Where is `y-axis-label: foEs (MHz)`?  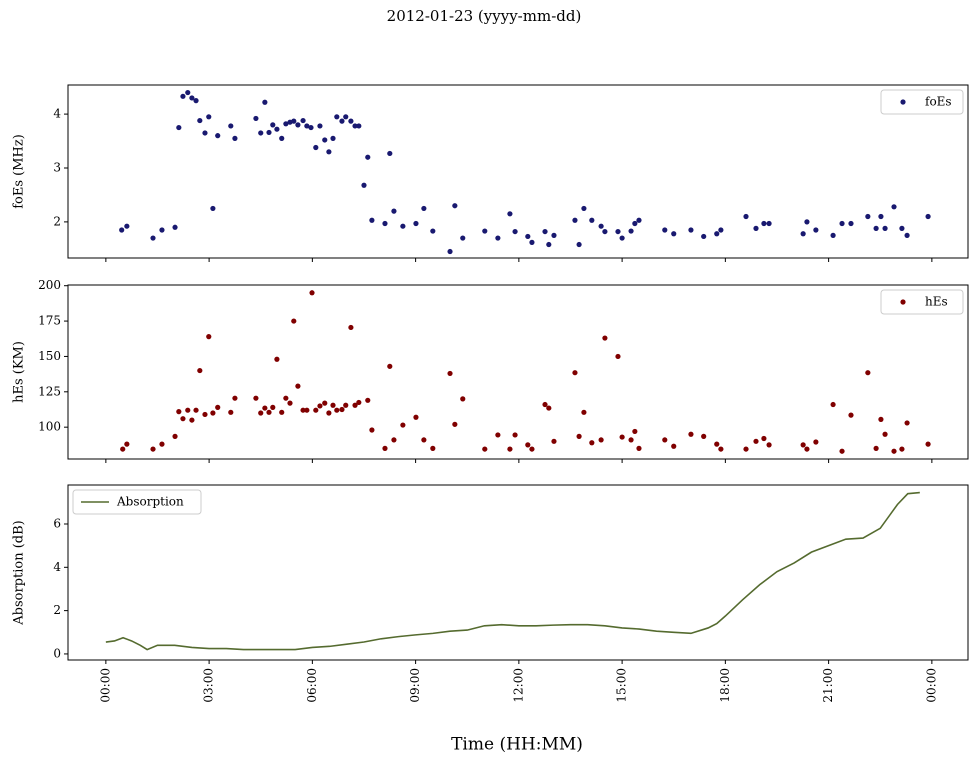
y-axis-label: foEs (MHz) is located at coordinates (19, 171).